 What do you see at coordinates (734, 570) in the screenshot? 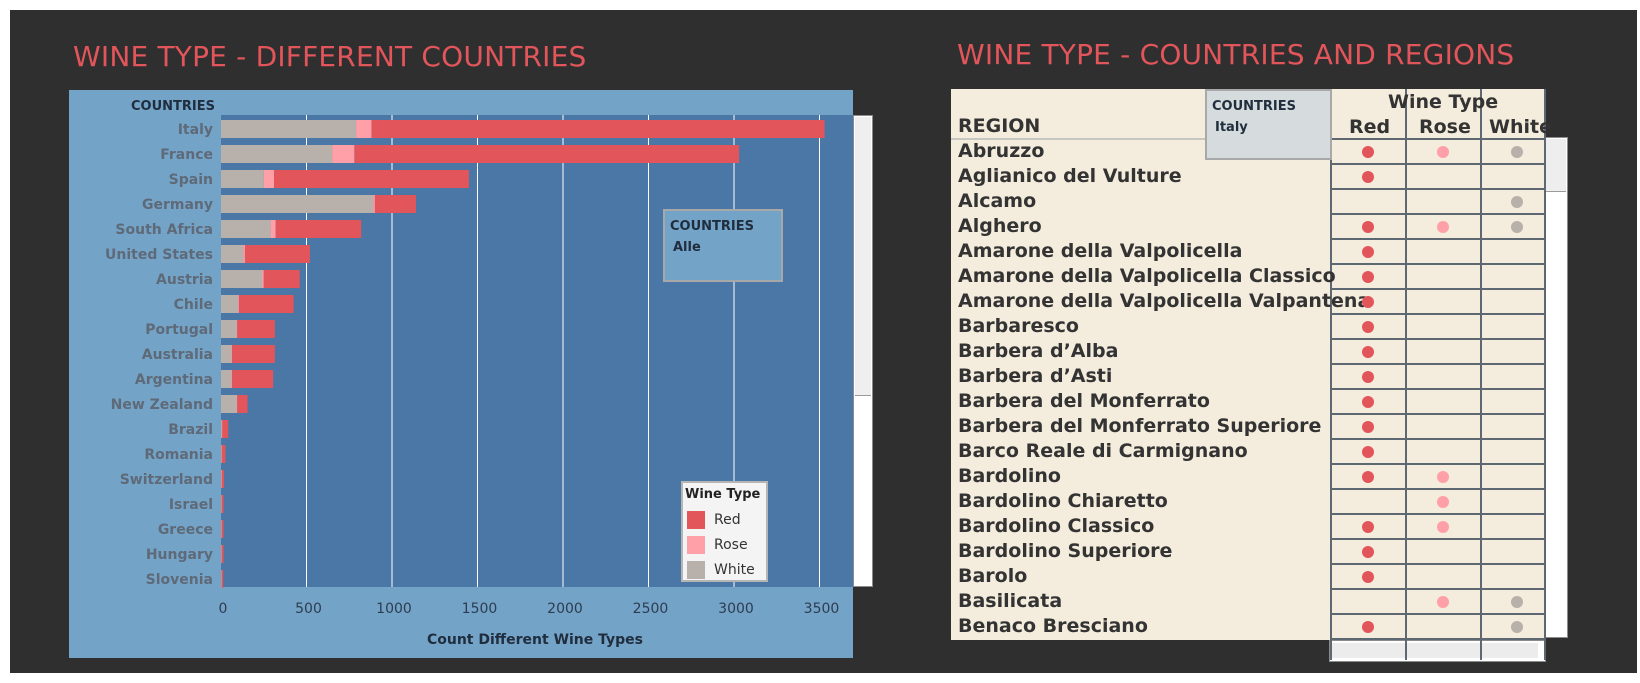
I see `legend-label-white: White` at bounding box center [734, 570].